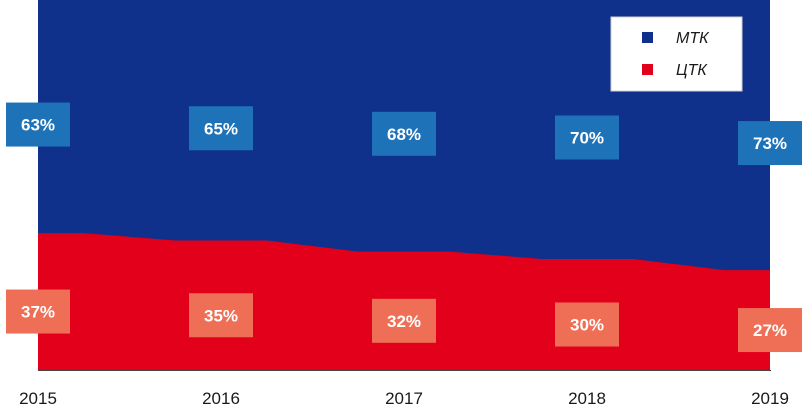  What do you see at coordinates (692, 70) in the screenshot?
I see `legend-label-ctk: ЦТК` at bounding box center [692, 70].